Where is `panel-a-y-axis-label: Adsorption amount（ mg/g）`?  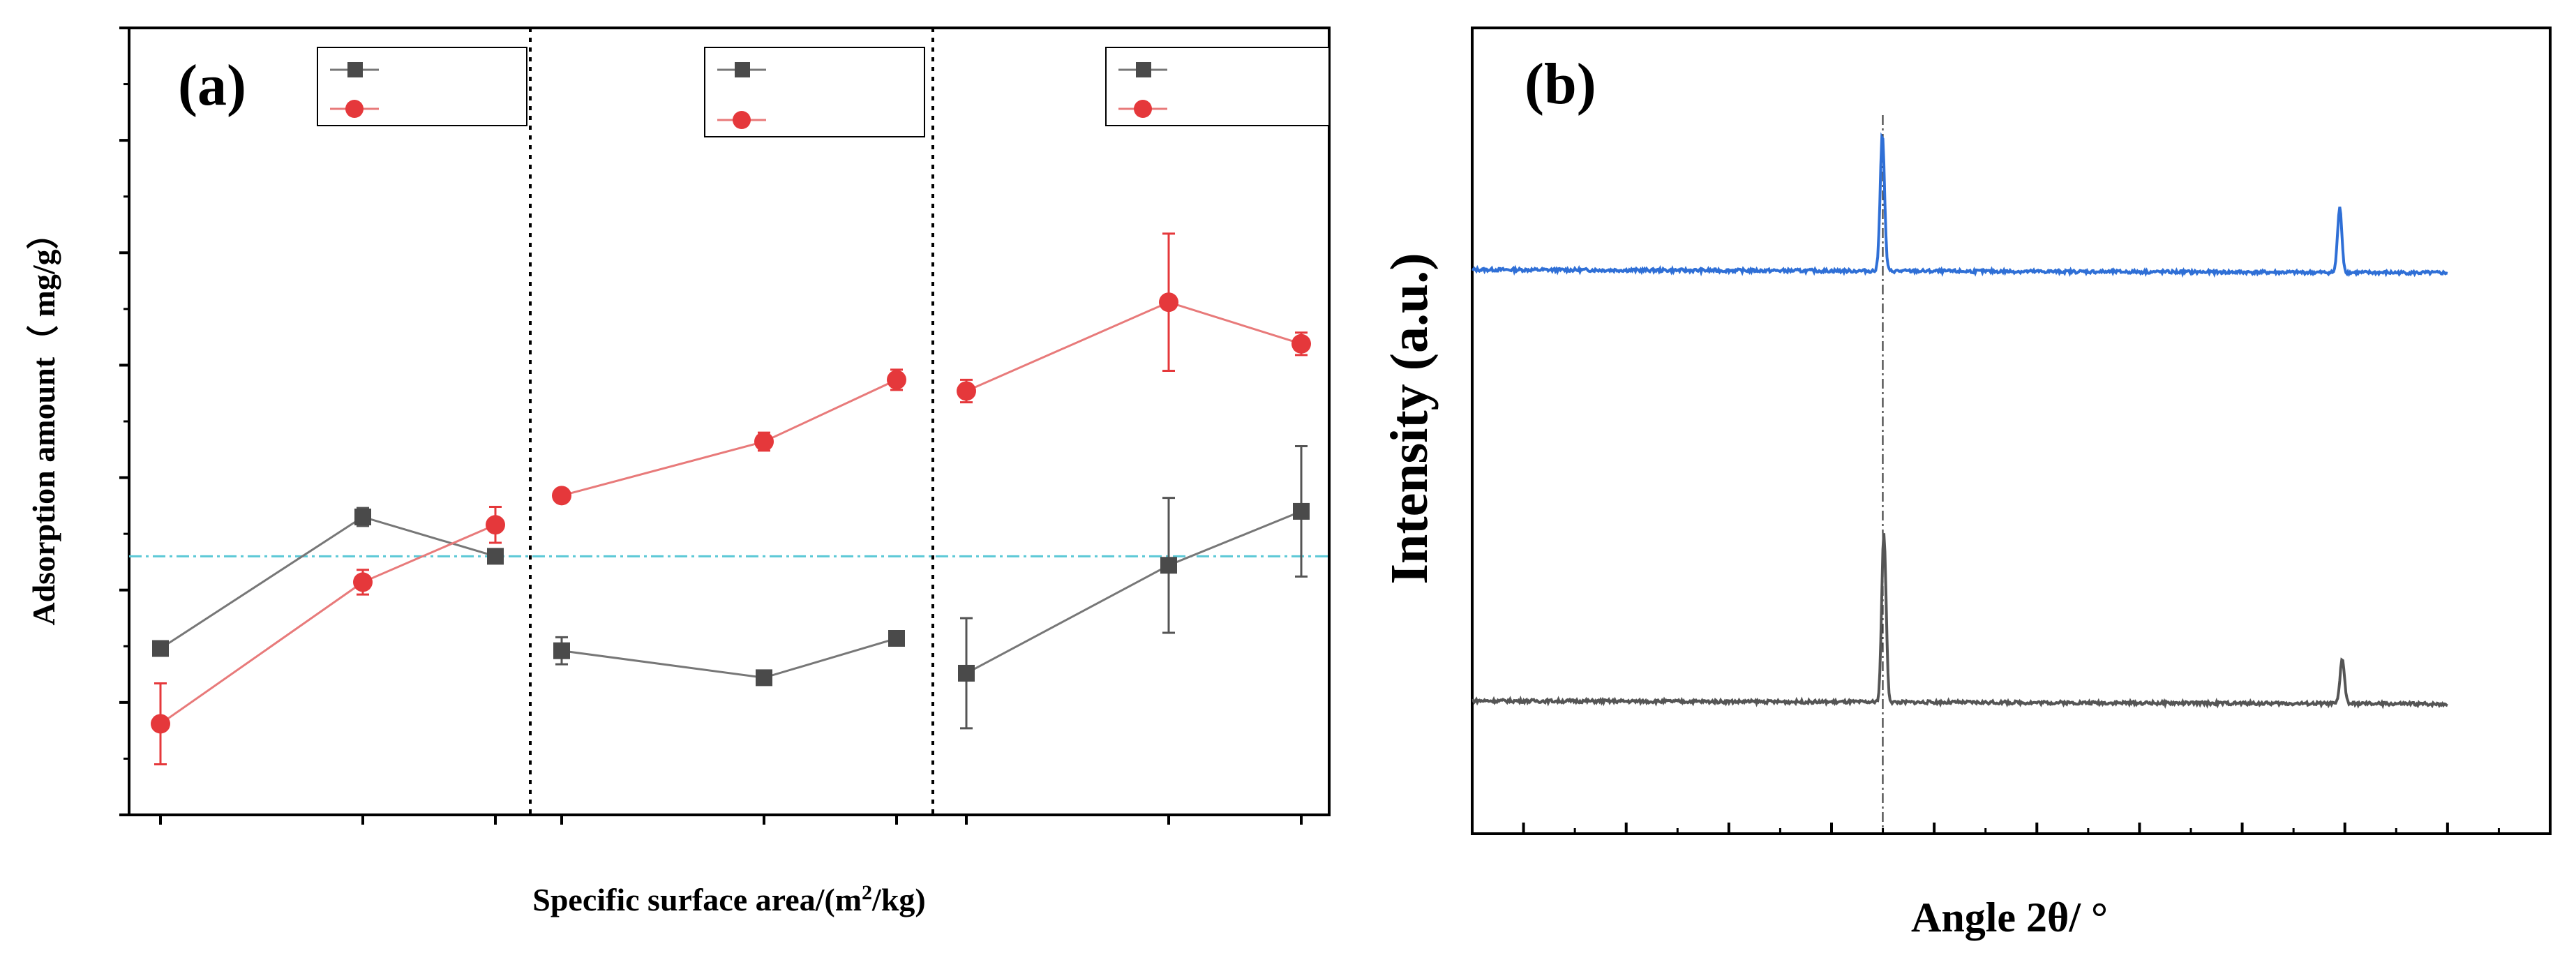 panel-a-y-axis-label: Adsorption amount（ mg/g） is located at coordinates (43, 421).